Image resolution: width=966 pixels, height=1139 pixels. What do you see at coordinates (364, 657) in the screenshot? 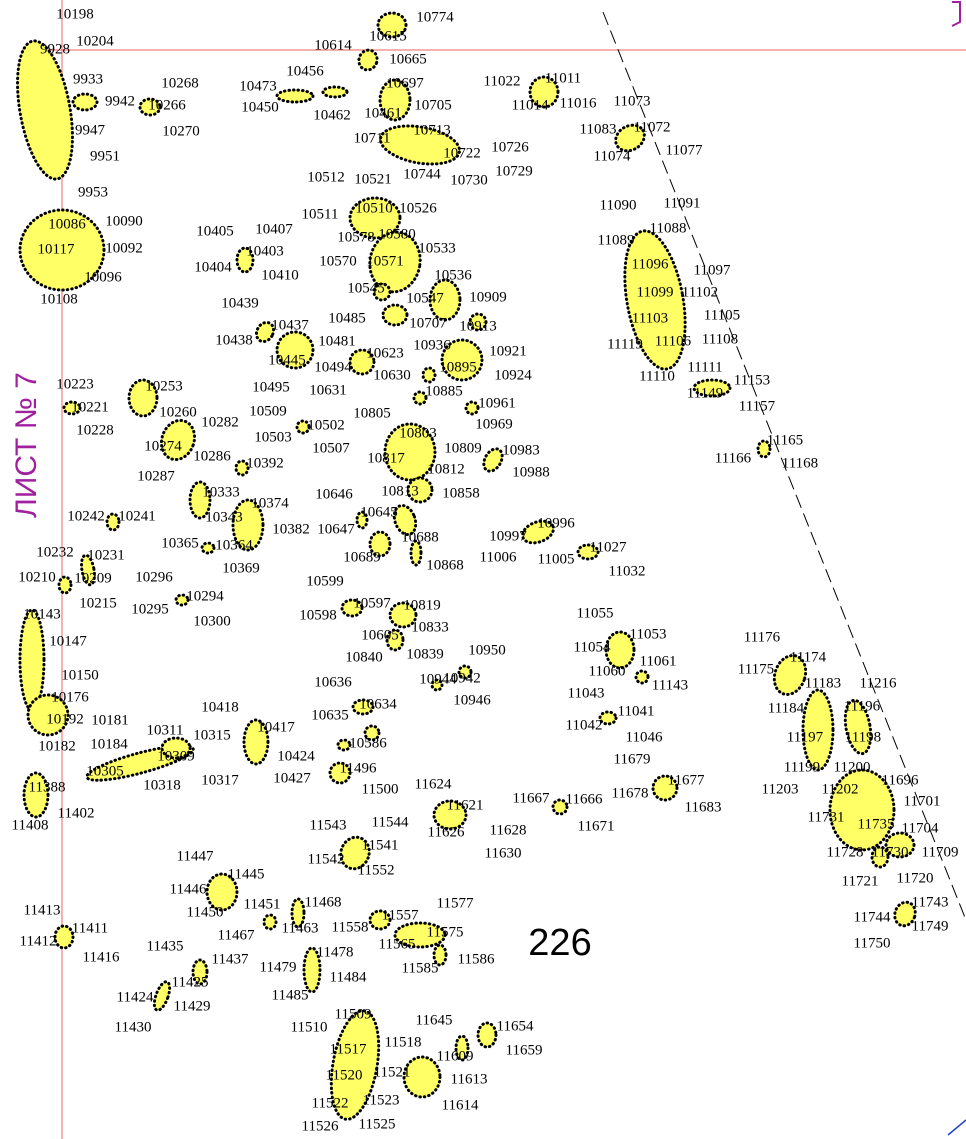
I see `plot-label: 10840` at bounding box center [364, 657].